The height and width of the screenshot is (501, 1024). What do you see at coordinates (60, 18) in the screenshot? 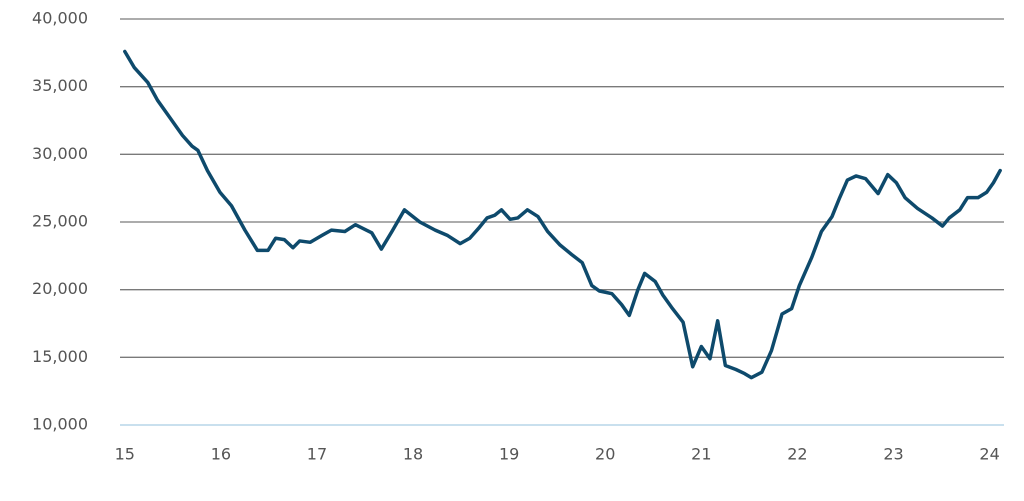
I see `y-tick-label: 40,000` at bounding box center [60, 18].